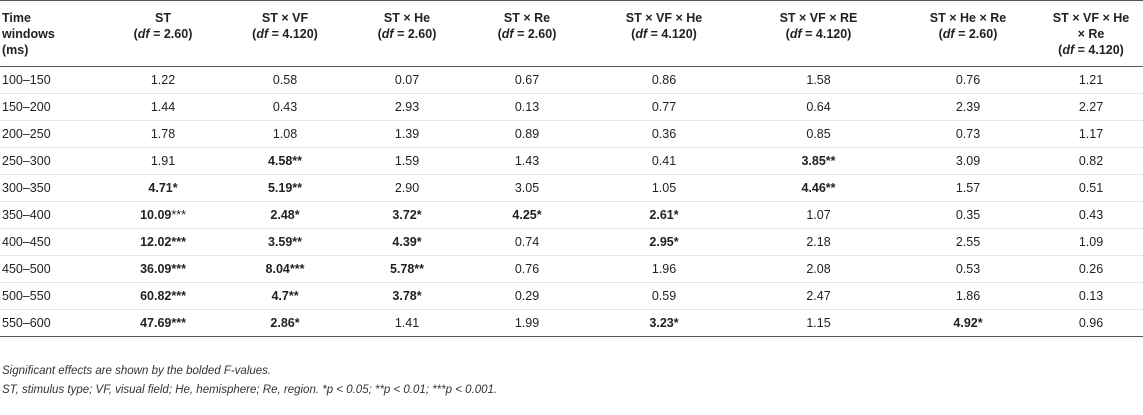 This screenshot has height=415, width=1143. I want to click on f-value: 0.36, so click(664, 134).